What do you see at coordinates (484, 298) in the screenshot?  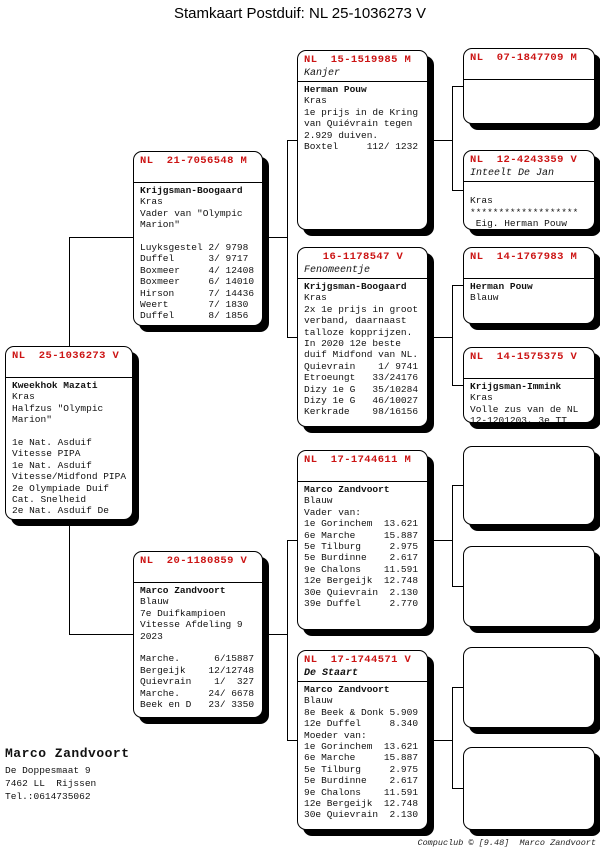 I see `pigeon-details: Blauw` at bounding box center [484, 298].